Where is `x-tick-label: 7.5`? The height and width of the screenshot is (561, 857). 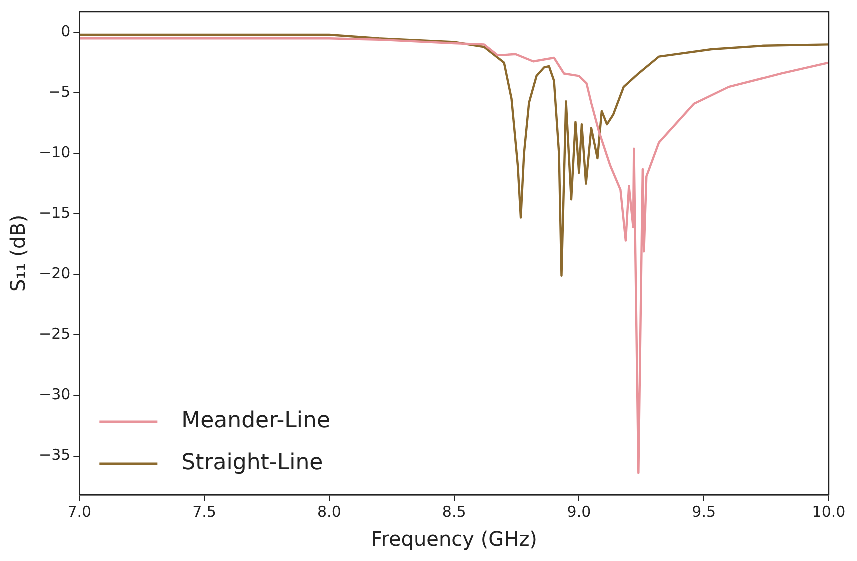 x-tick-label: 7.5 is located at coordinates (204, 511).